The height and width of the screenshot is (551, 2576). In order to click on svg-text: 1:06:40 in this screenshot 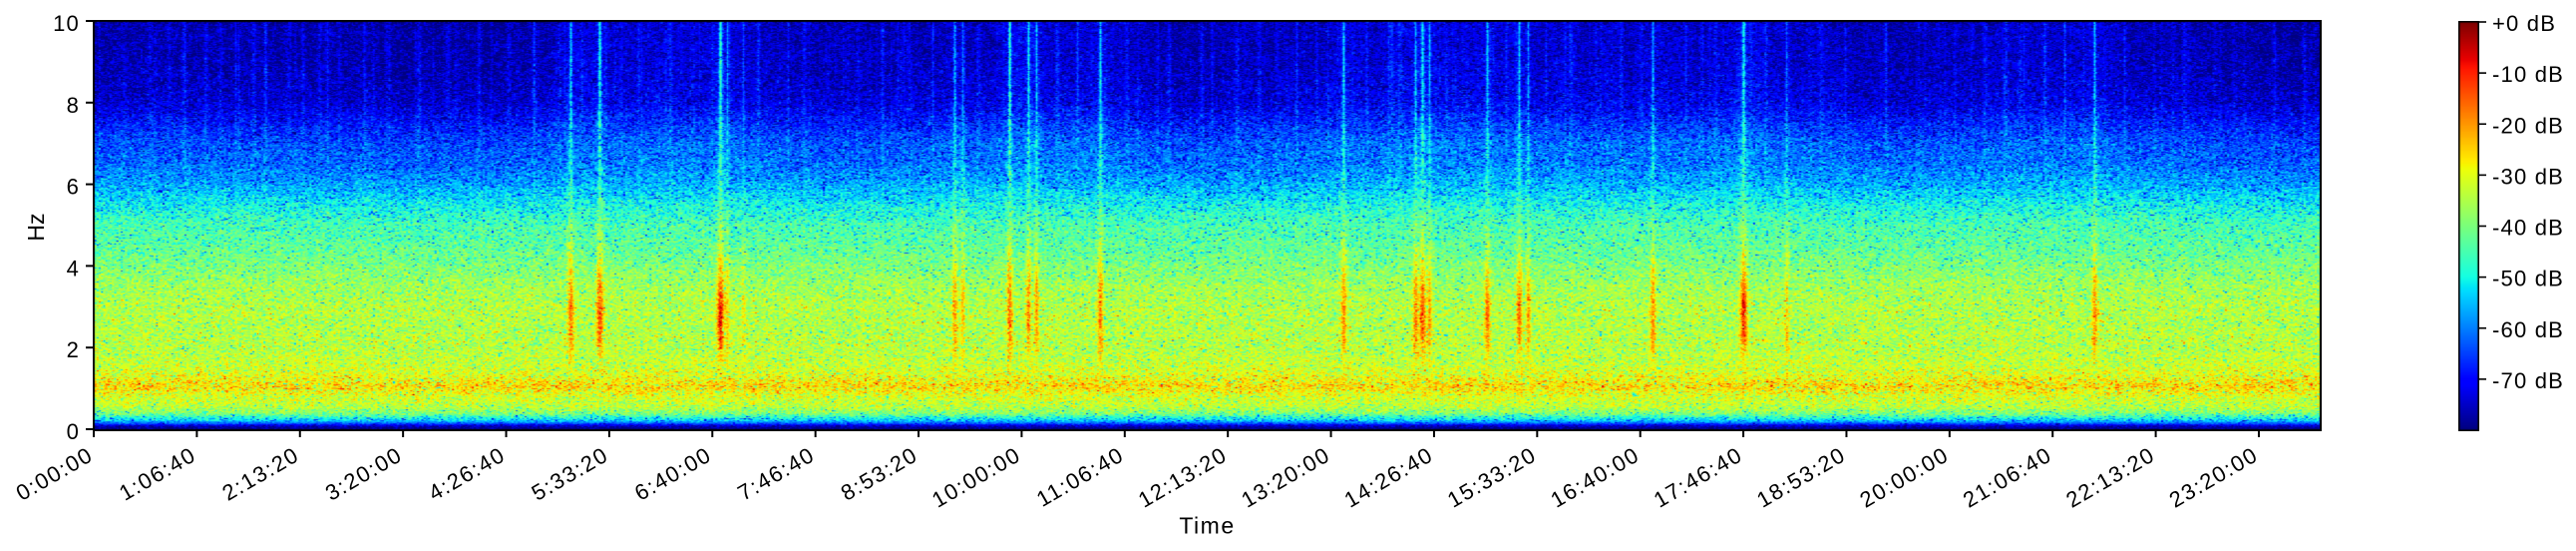, I will do `click(157, 474)`.